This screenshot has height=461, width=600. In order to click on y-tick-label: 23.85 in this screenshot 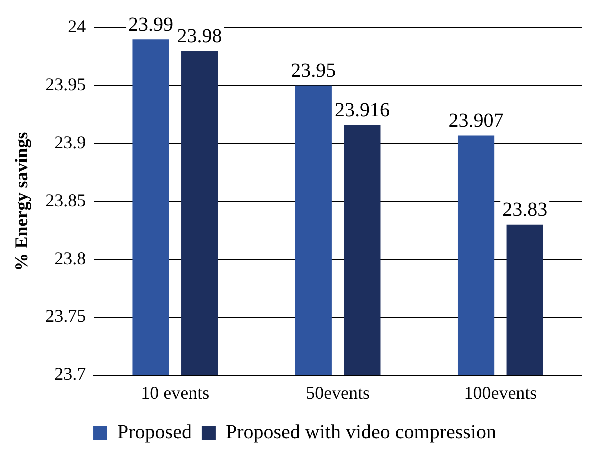, I will do `click(66, 200)`.